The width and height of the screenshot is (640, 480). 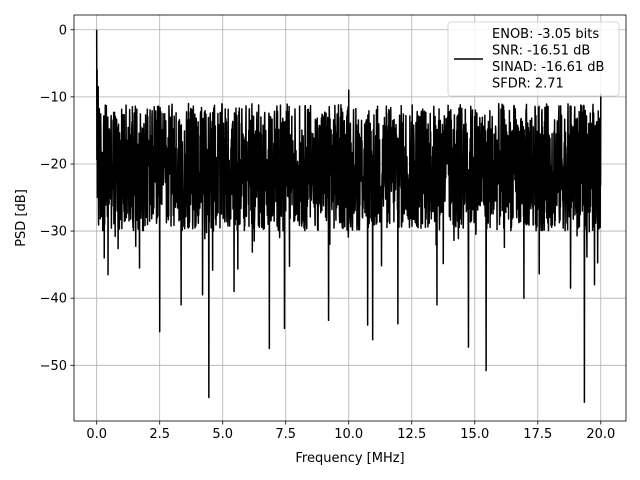 What do you see at coordinates (600, 434) in the screenshot?
I see `x-tick-label: 20.0` at bounding box center [600, 434].